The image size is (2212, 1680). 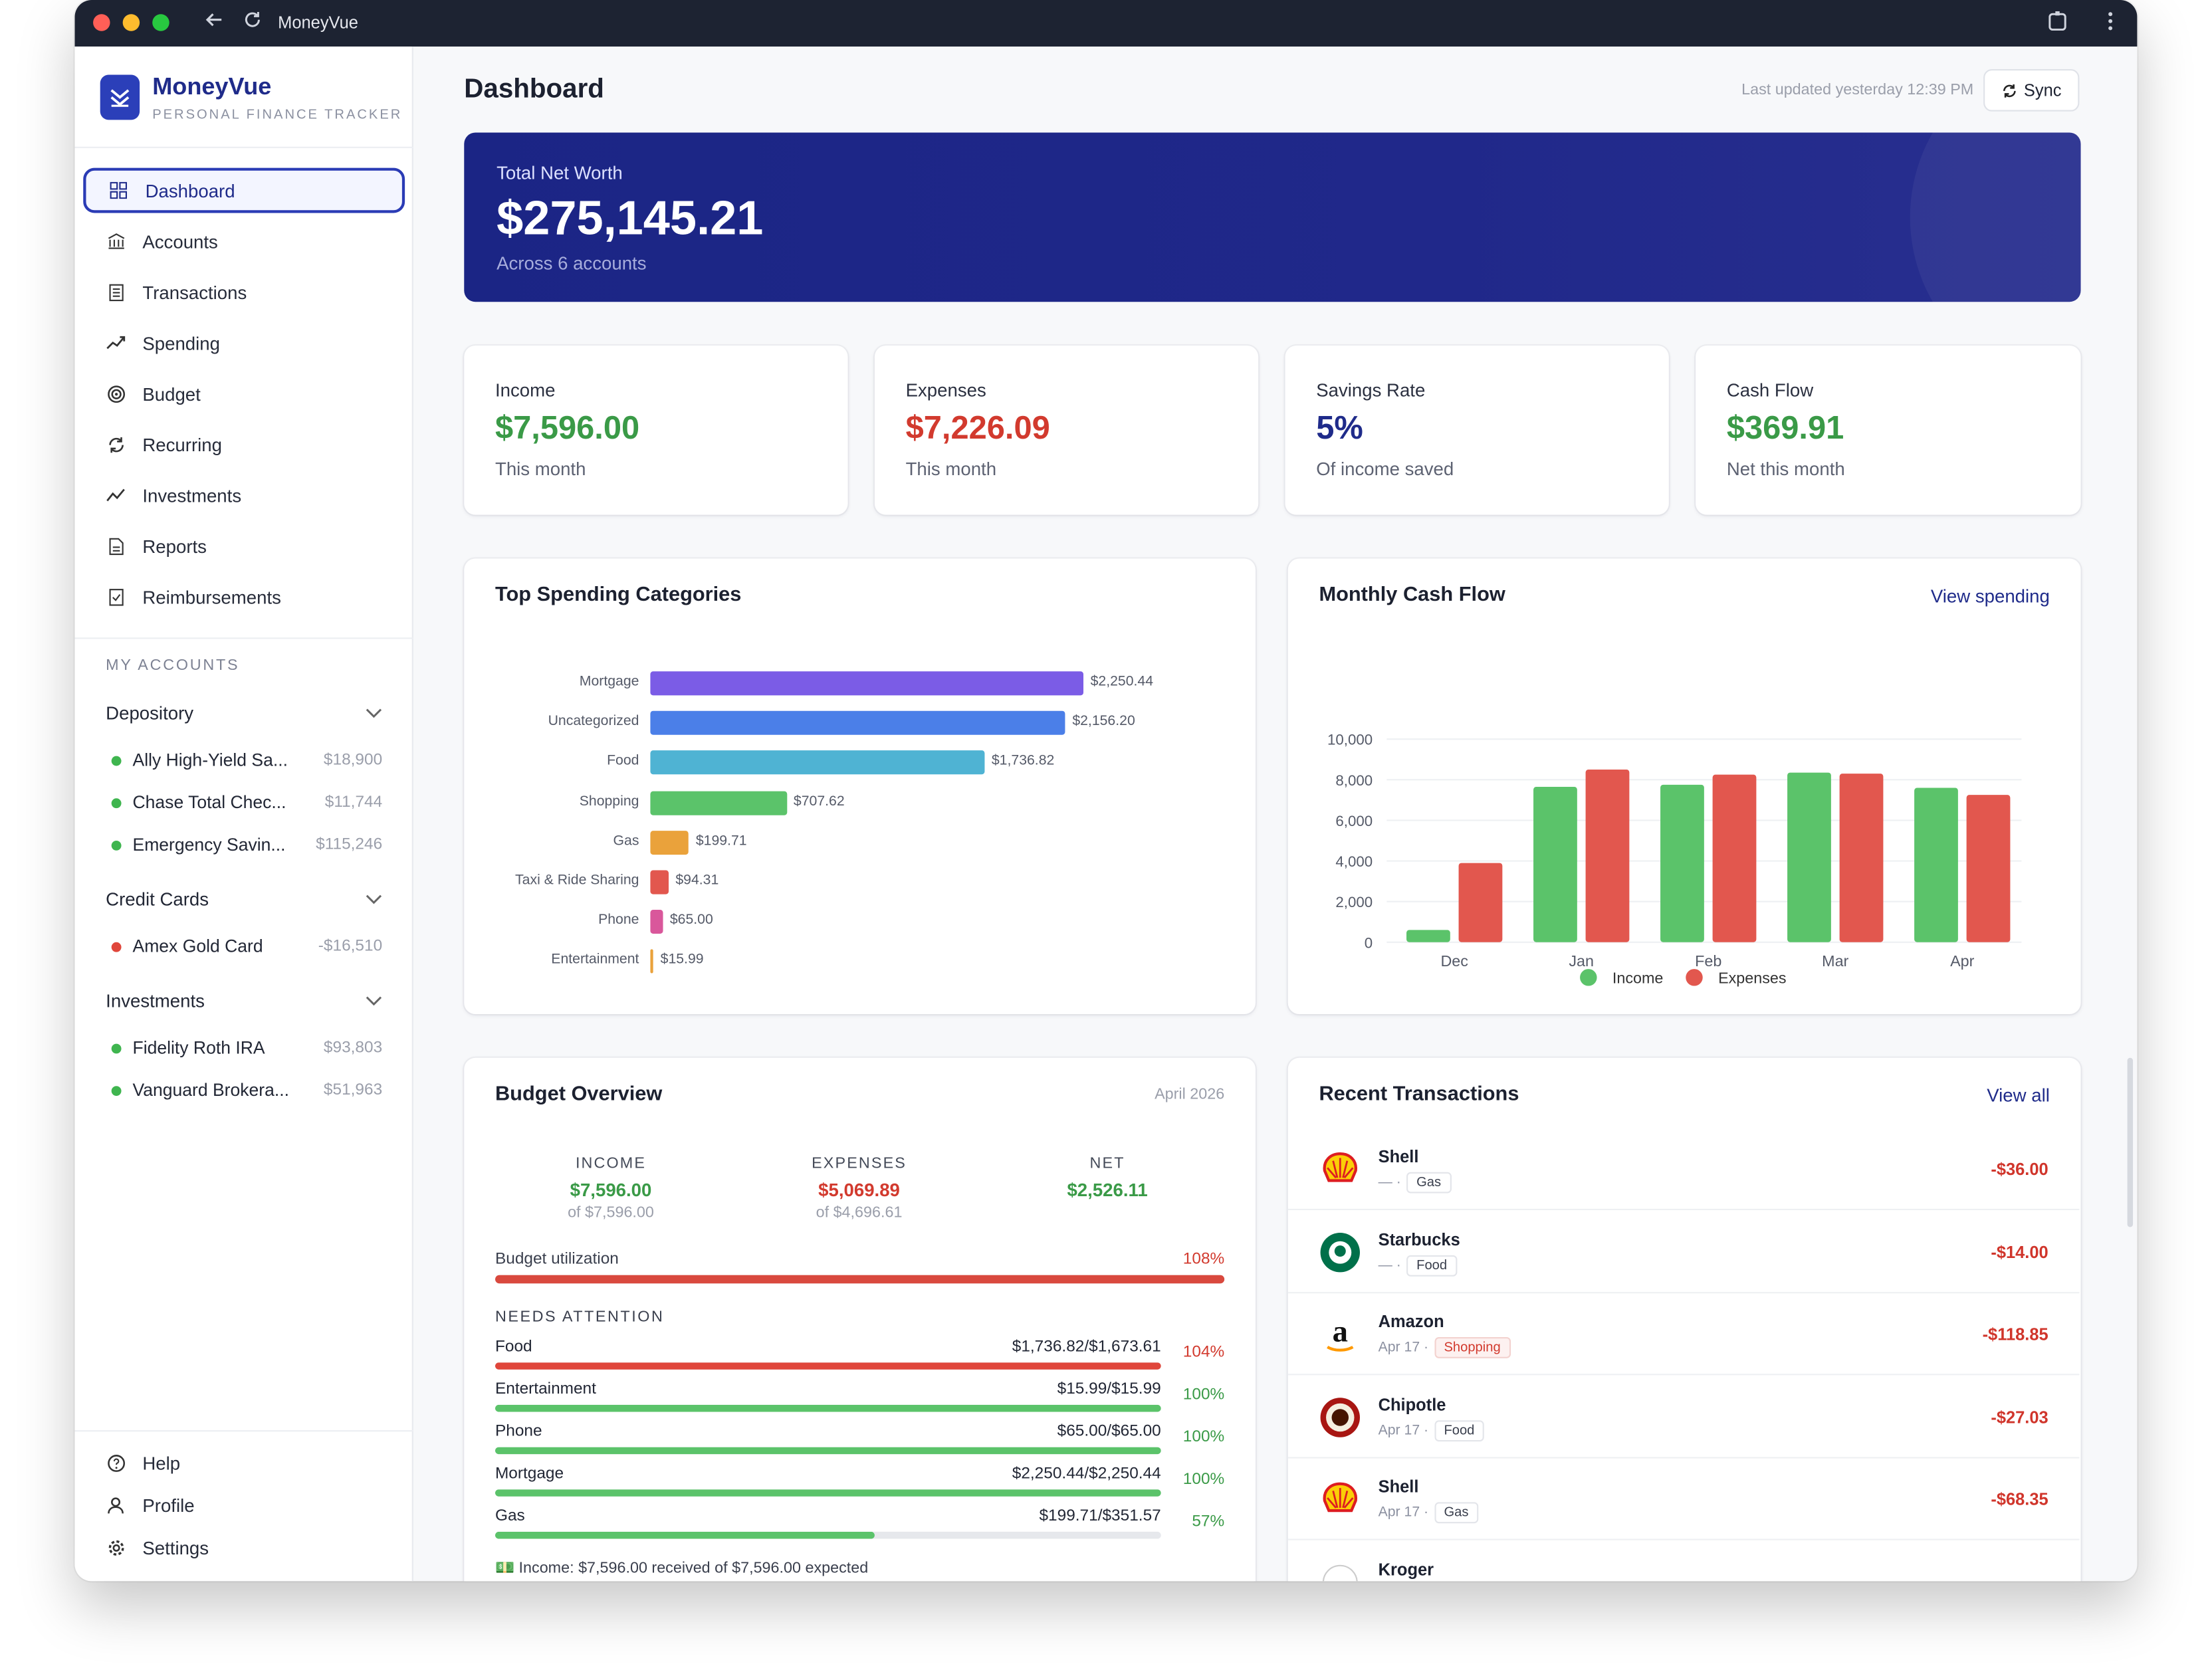 What do you see at coordinates (1445, 1347) in the screenshot?
I see `transaction-meta: Apr 17 · Shopping` at bounding box center [1445, 1347].